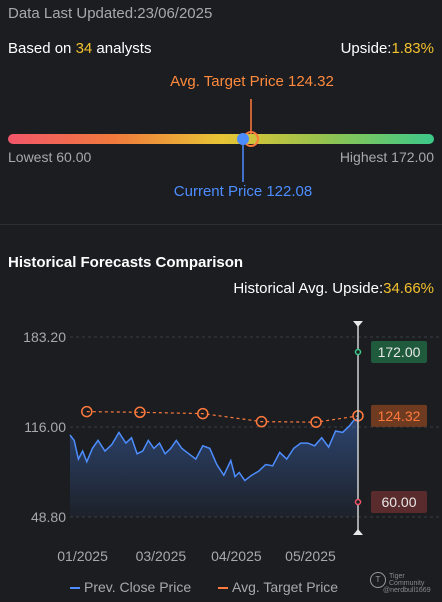 This screenshot has width=442, height=602. I want to click on value-tag-label: 124.32, so click(399, 416).